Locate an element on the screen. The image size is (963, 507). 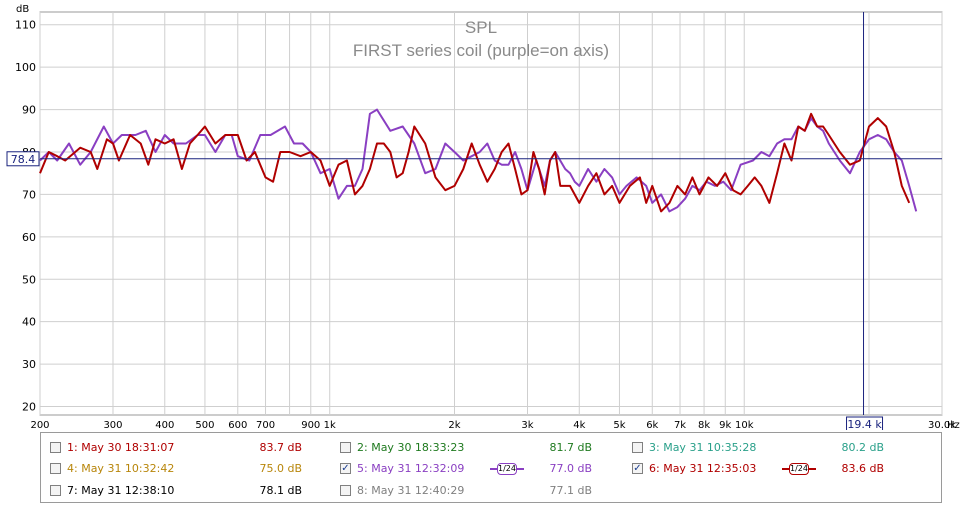
y-tick-label: 100 is located at coordinates (25, 67).